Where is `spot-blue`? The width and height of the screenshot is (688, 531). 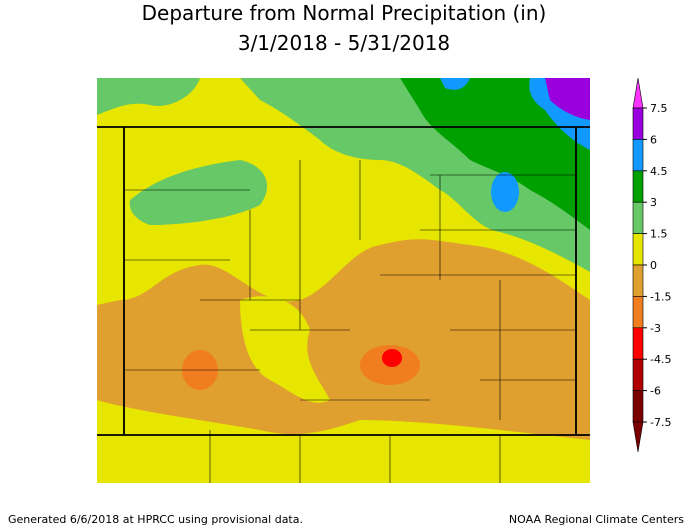
spot-blue is located at coordinates (505, 192).